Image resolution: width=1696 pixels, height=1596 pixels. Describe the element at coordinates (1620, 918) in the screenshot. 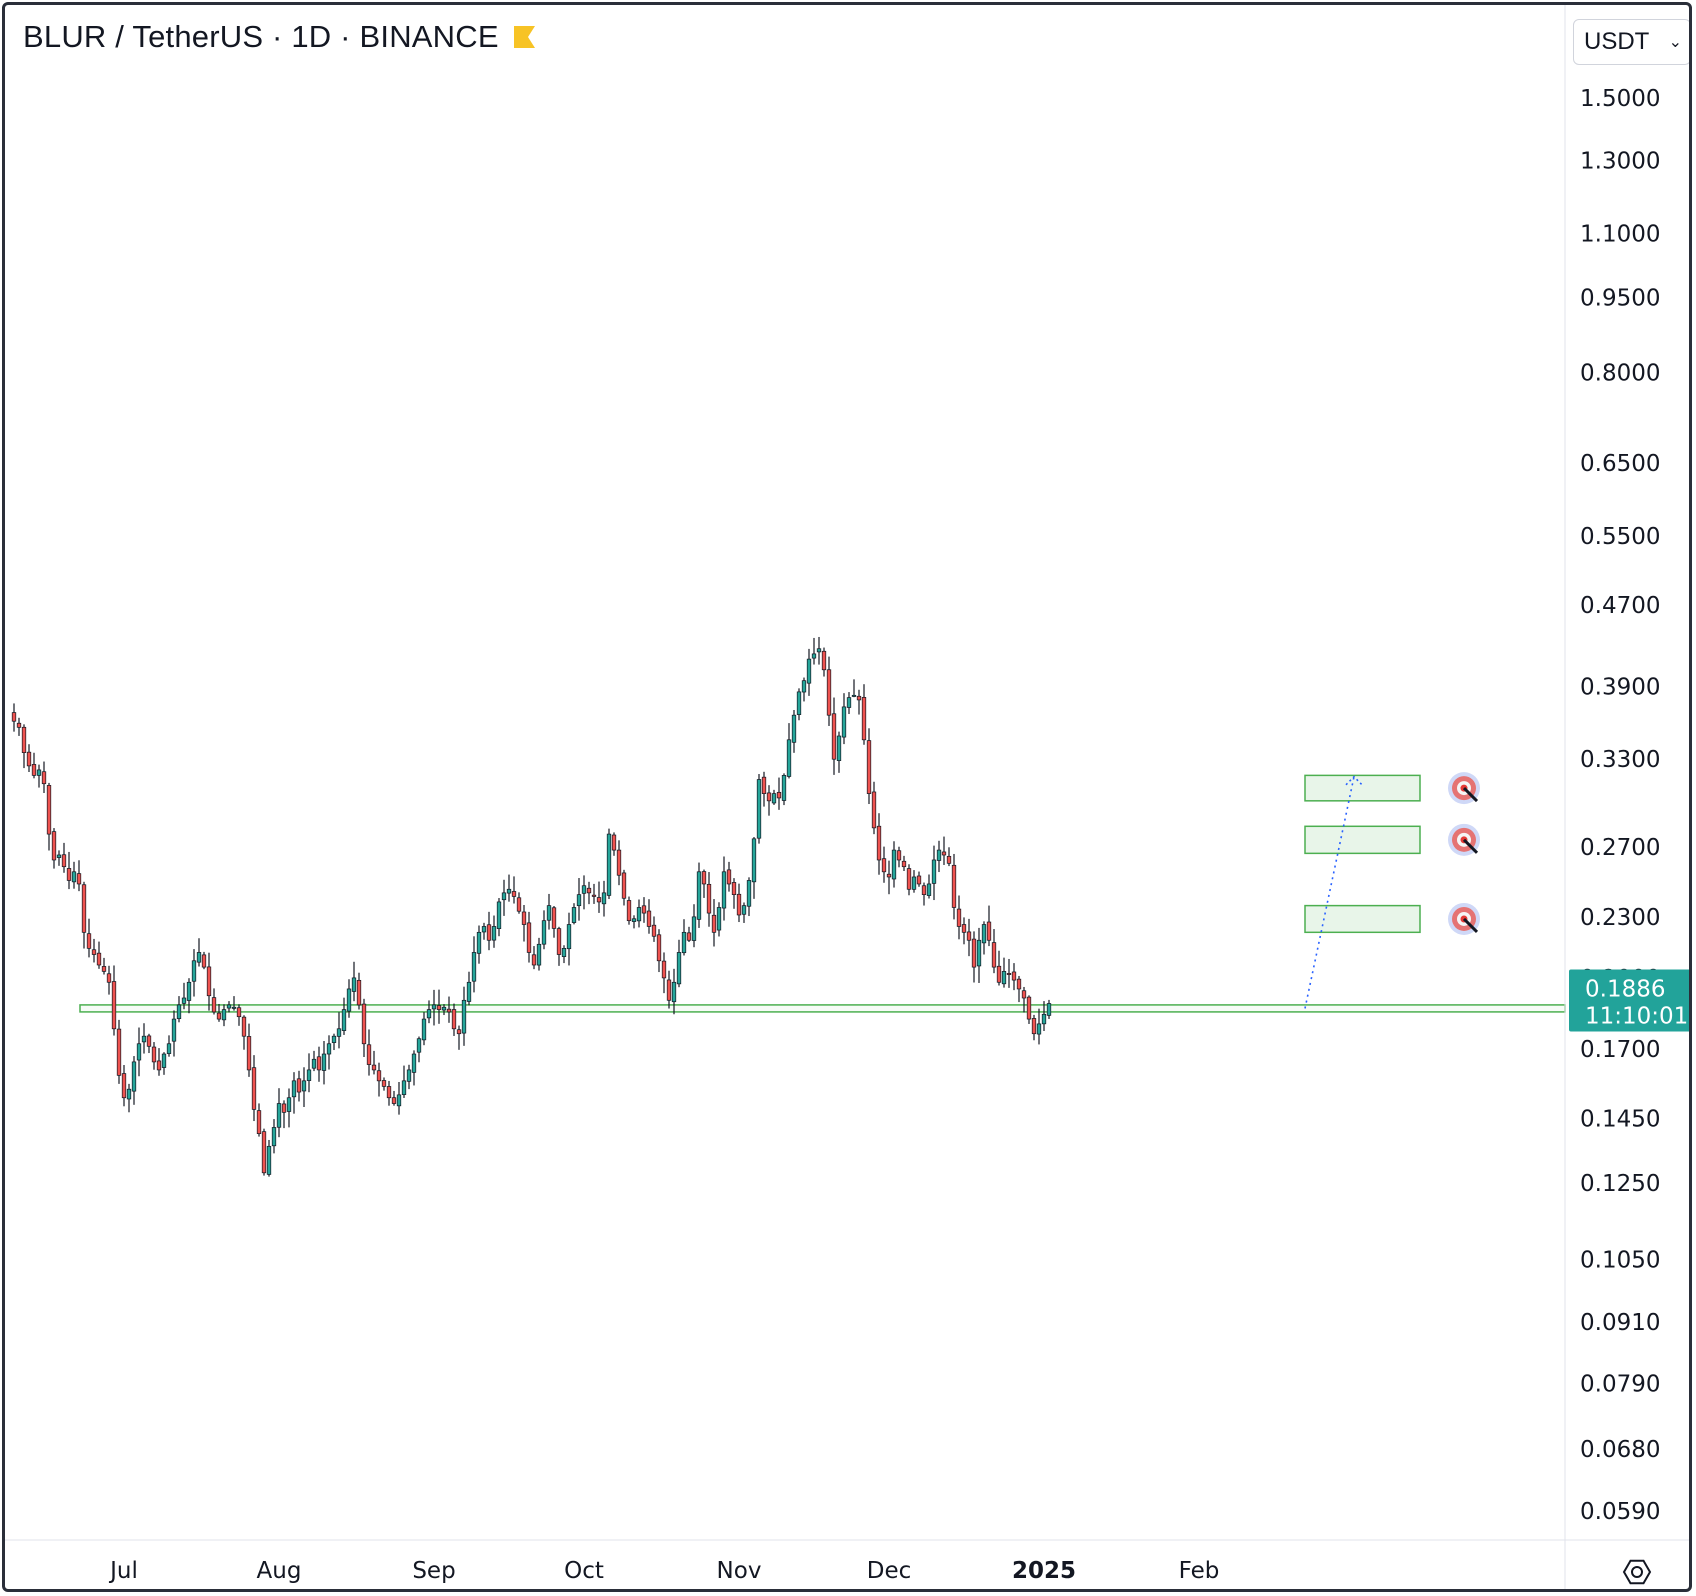

I see `price-tick-label: 0.2300` at that location.